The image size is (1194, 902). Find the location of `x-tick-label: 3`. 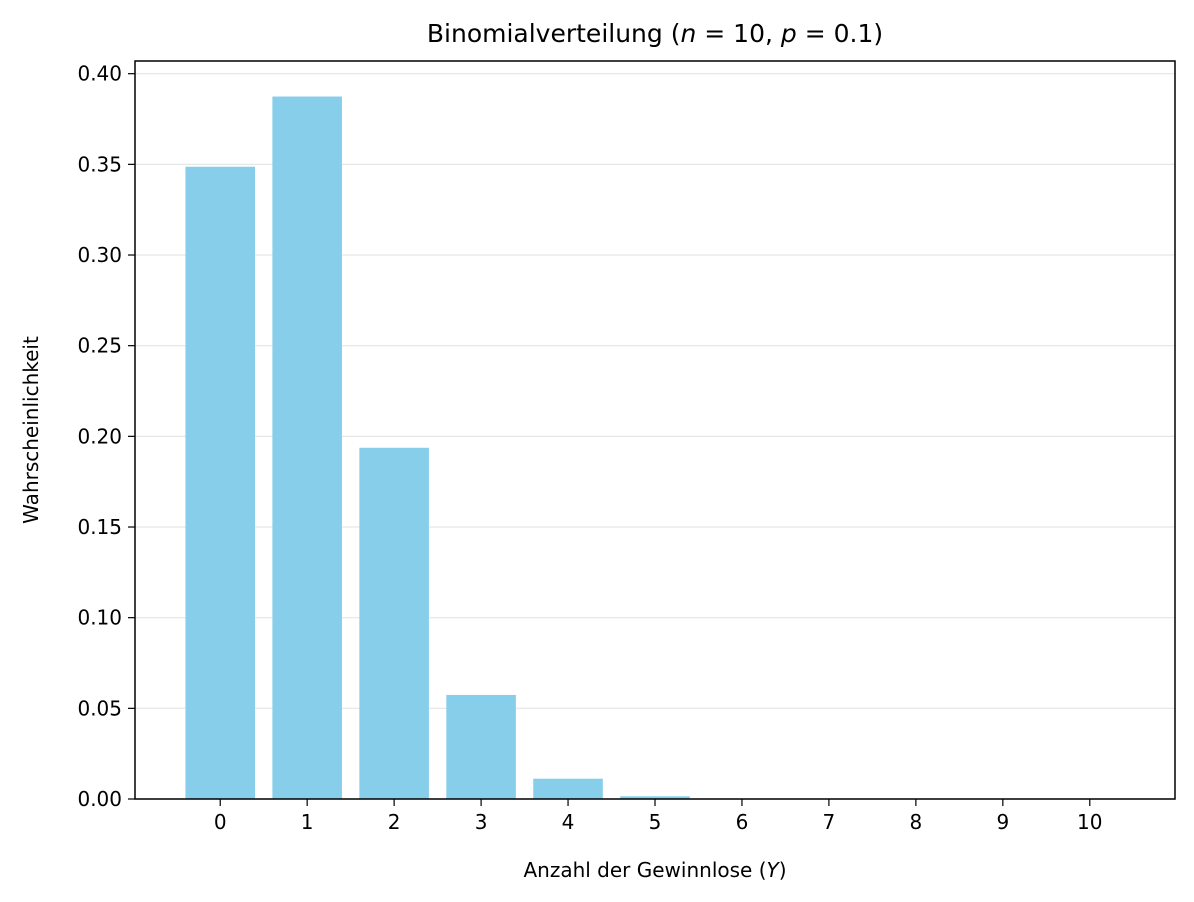

x-tick-label: 3 is located at coordinates (481, 822).